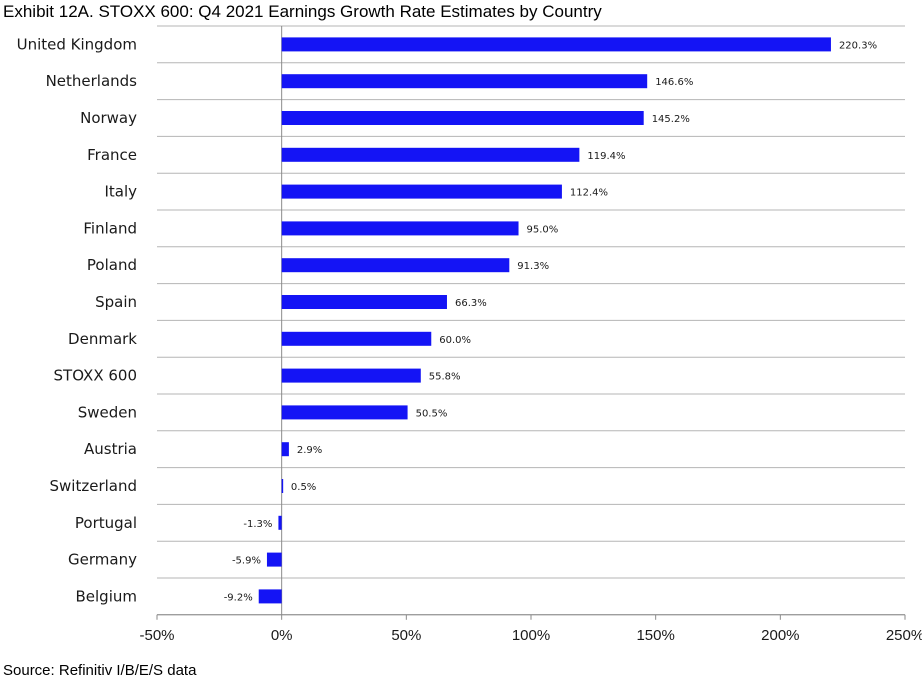 The height and width of the screenshot is (683, 922). Describe the element at coordinates (589, 193) in the screenshot. I see `data-label: 112.4%` at that location.